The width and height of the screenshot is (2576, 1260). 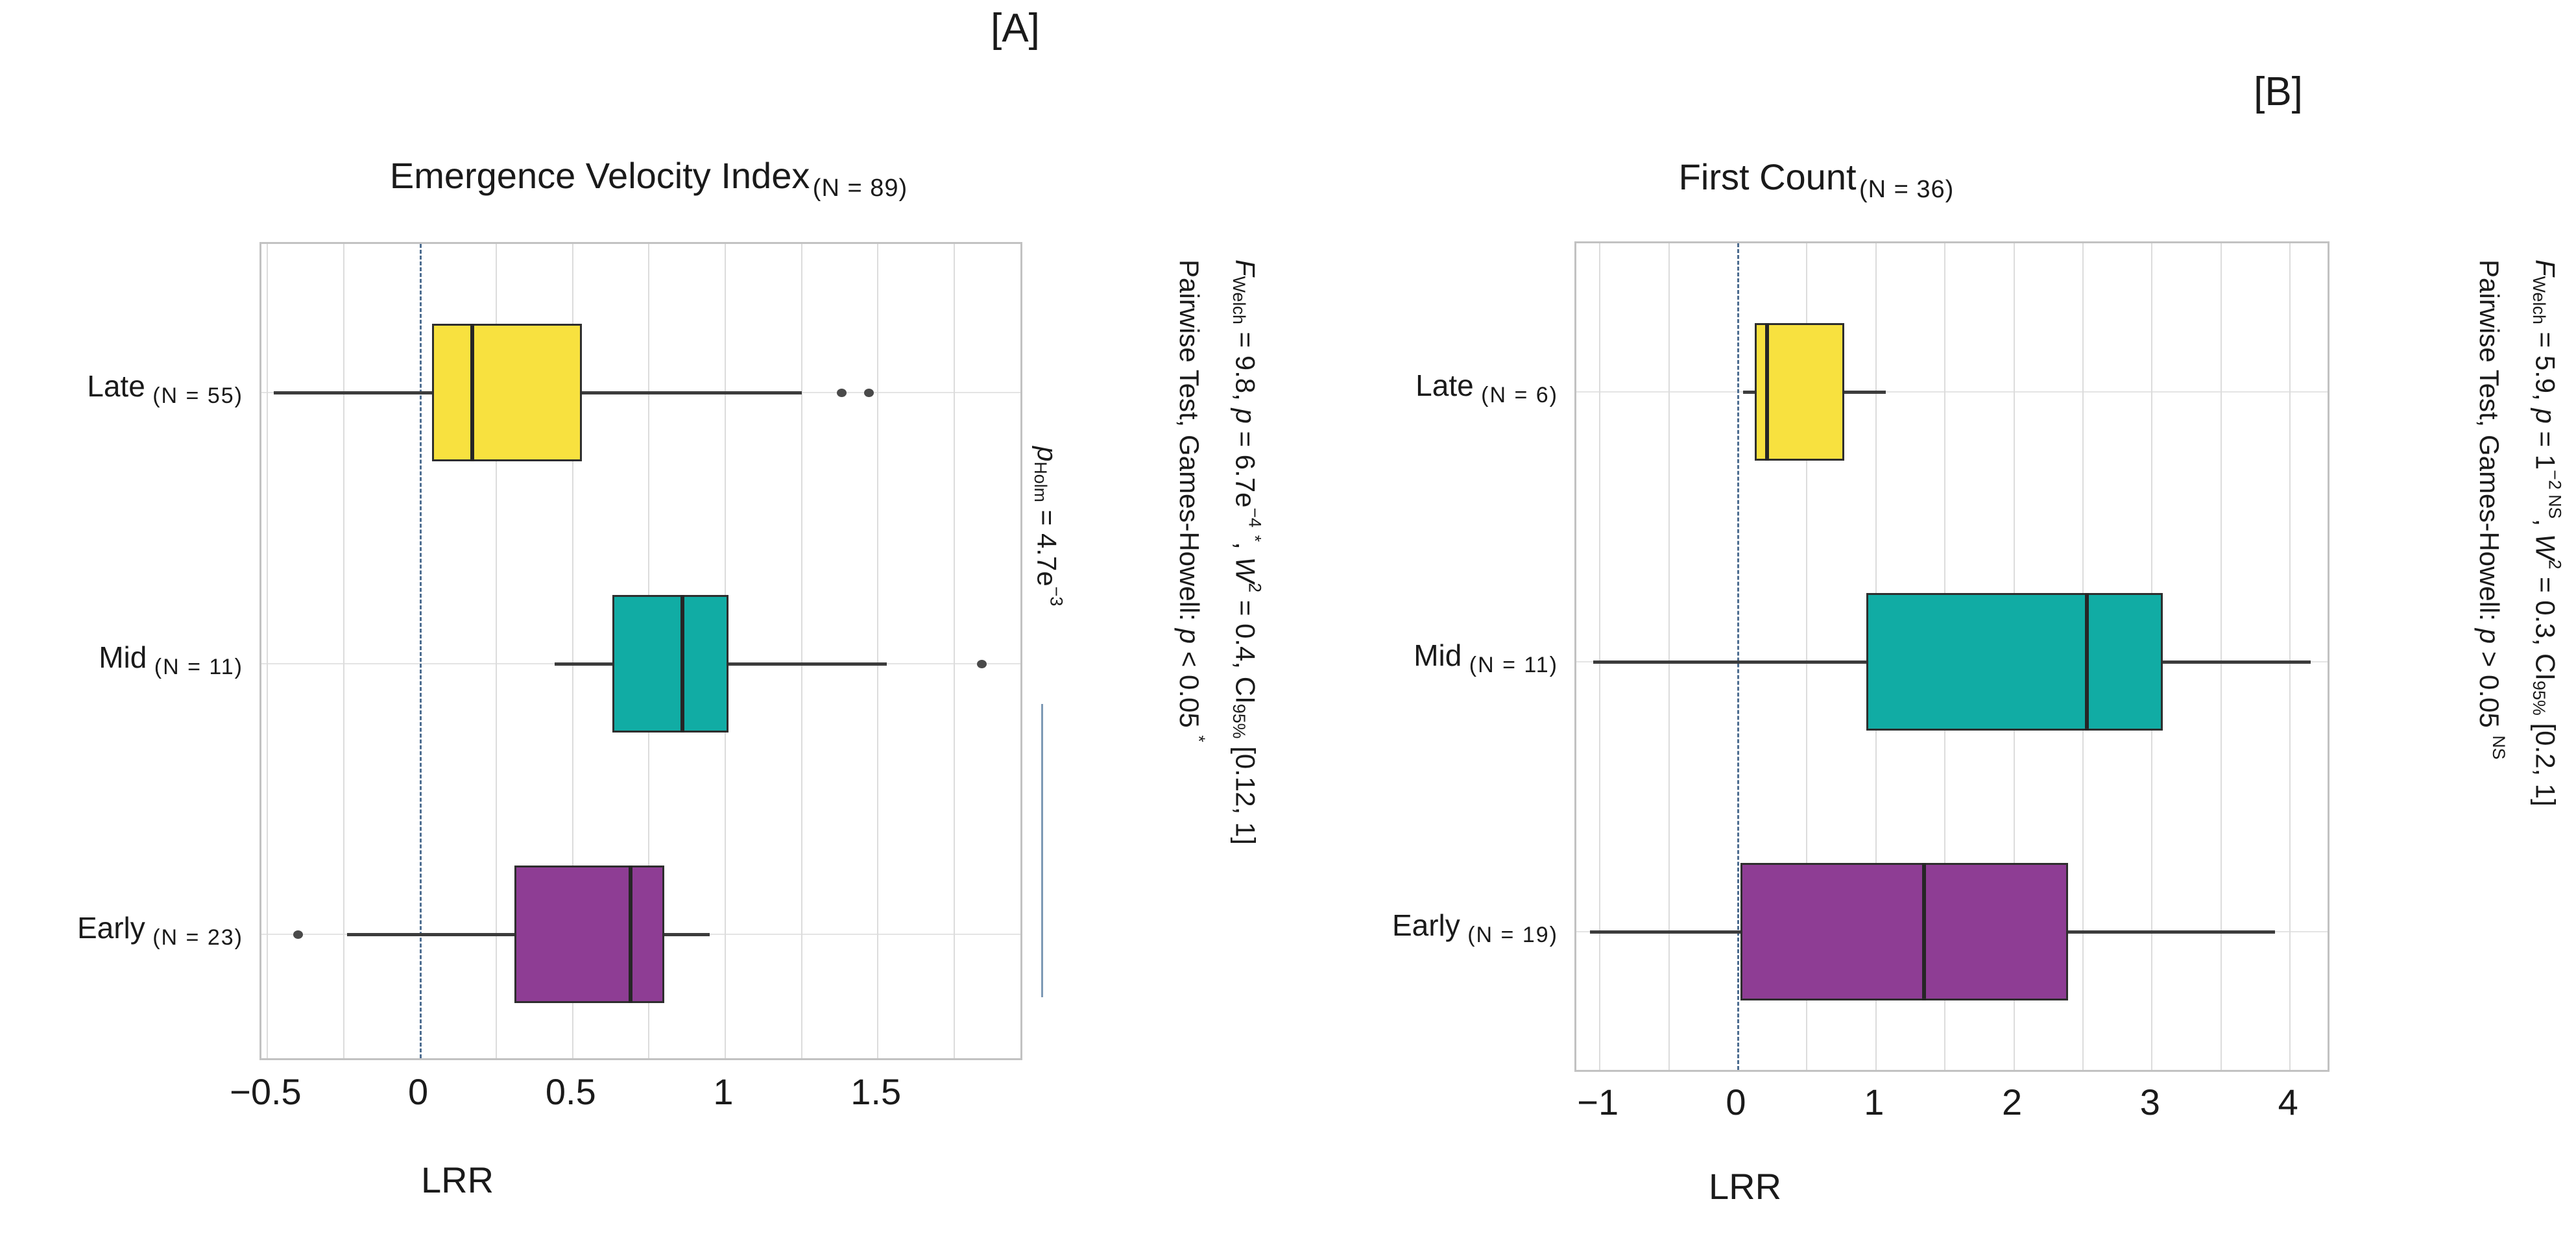 I want to click on text-segment: −3, so click(x=1056, y=596).